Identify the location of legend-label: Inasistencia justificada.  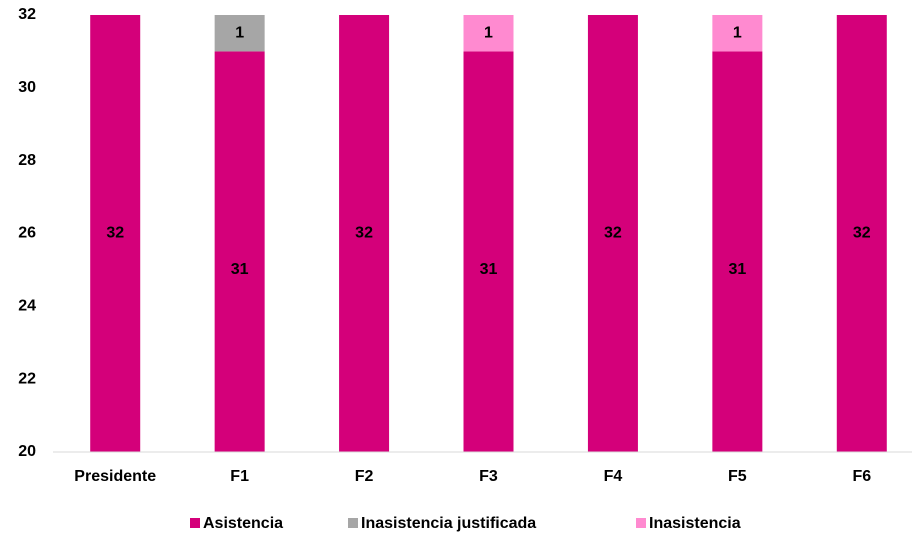
(448, 523).